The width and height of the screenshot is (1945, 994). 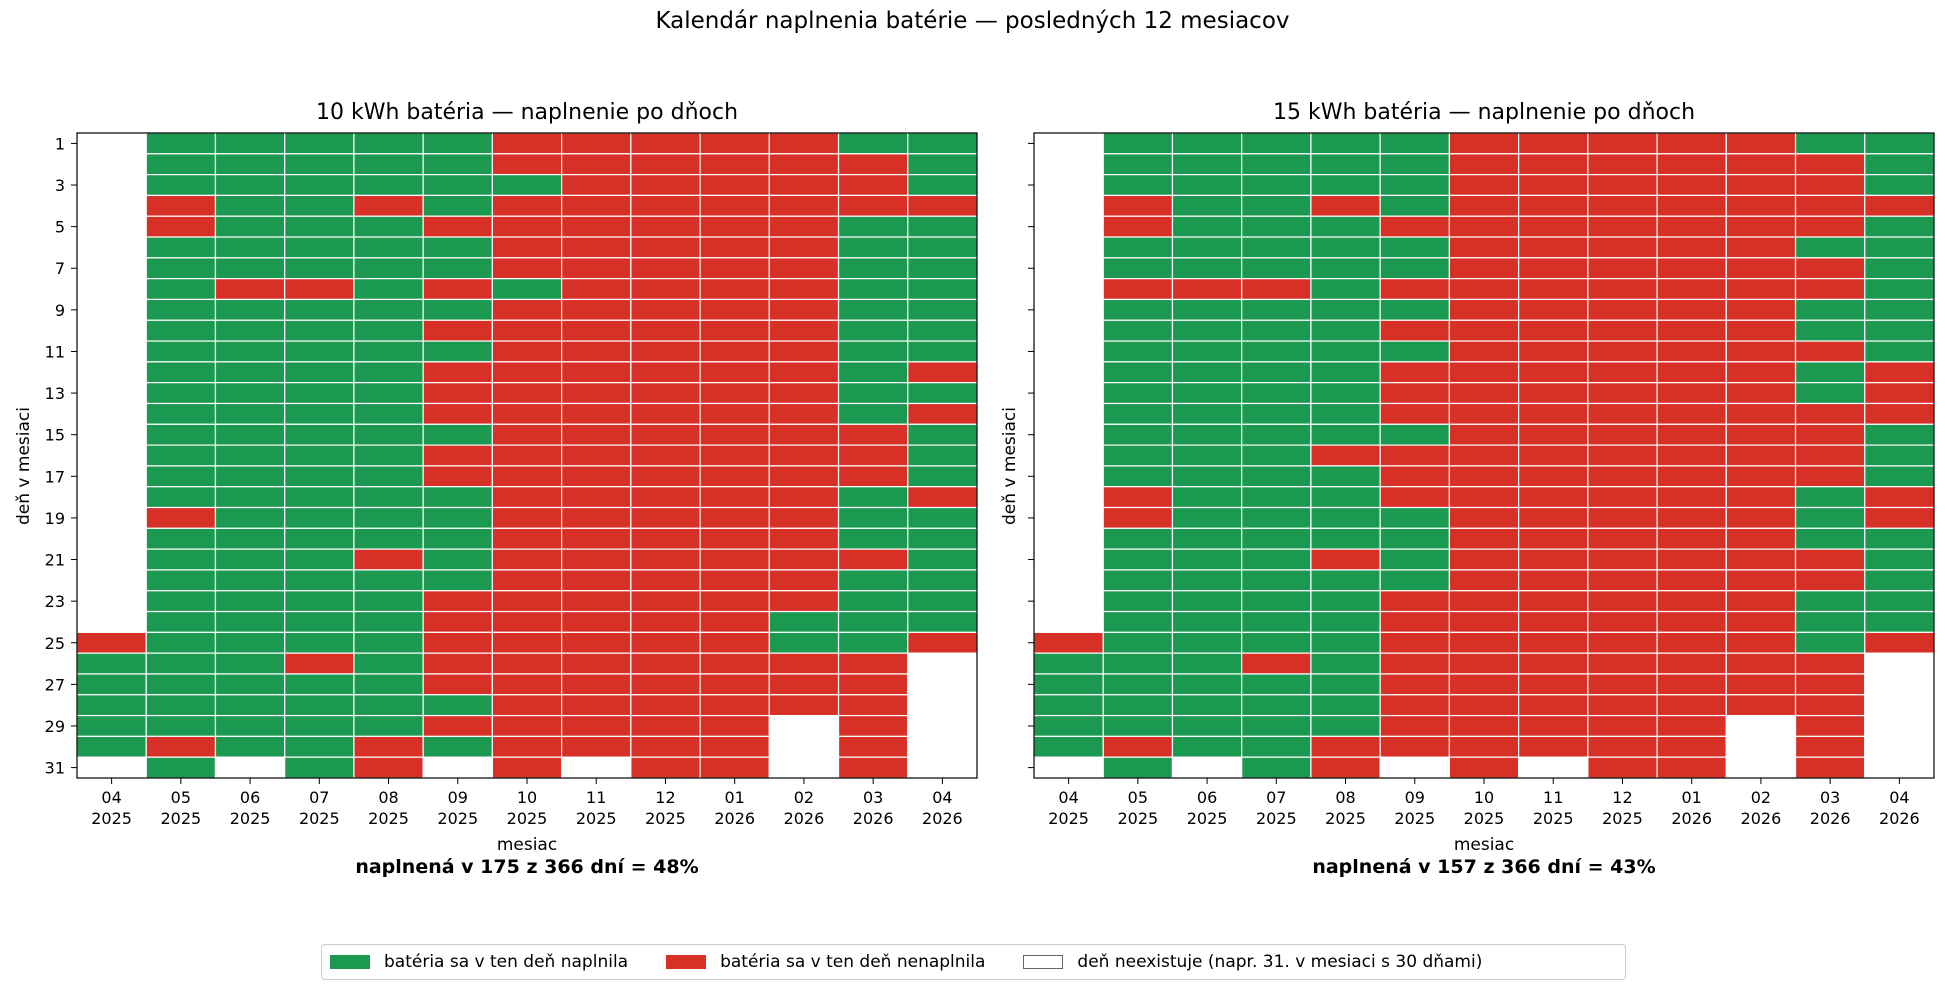 I want to click on left-ytick-label-9: 9, so click(x=60, y=310).